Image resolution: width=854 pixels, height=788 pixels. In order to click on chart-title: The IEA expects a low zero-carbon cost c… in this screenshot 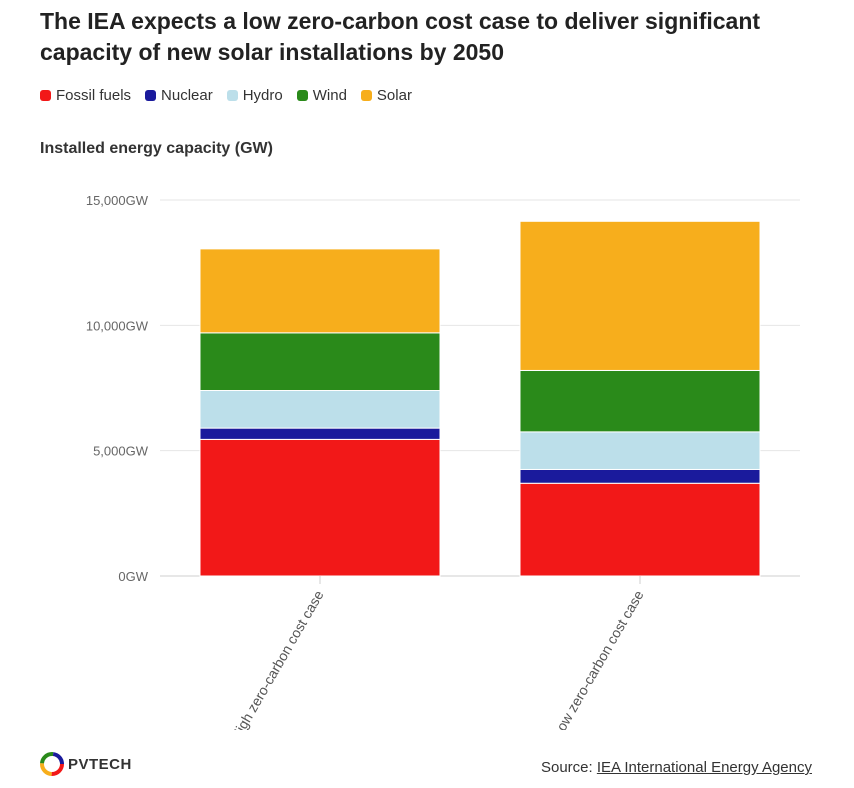, I will do `click(400, 36)`.